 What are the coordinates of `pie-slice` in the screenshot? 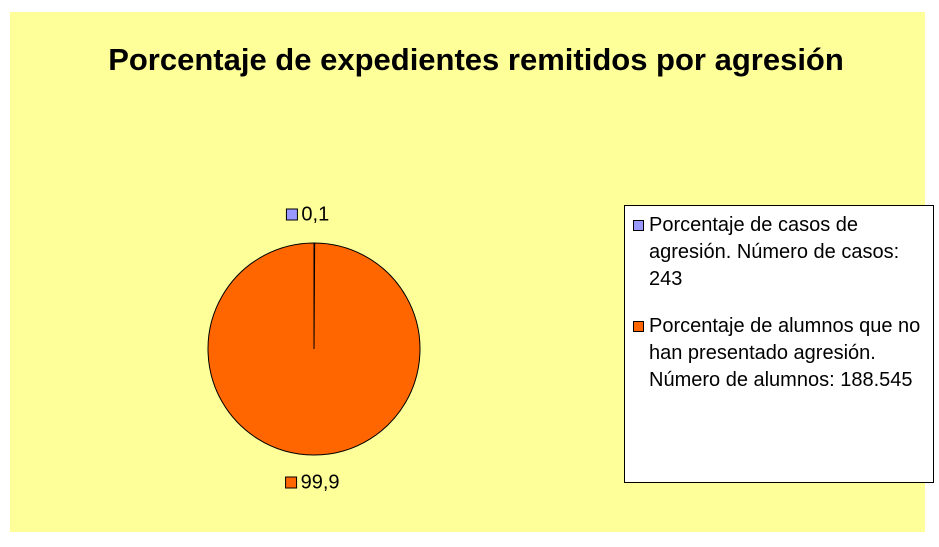 It's located at (314, 349).